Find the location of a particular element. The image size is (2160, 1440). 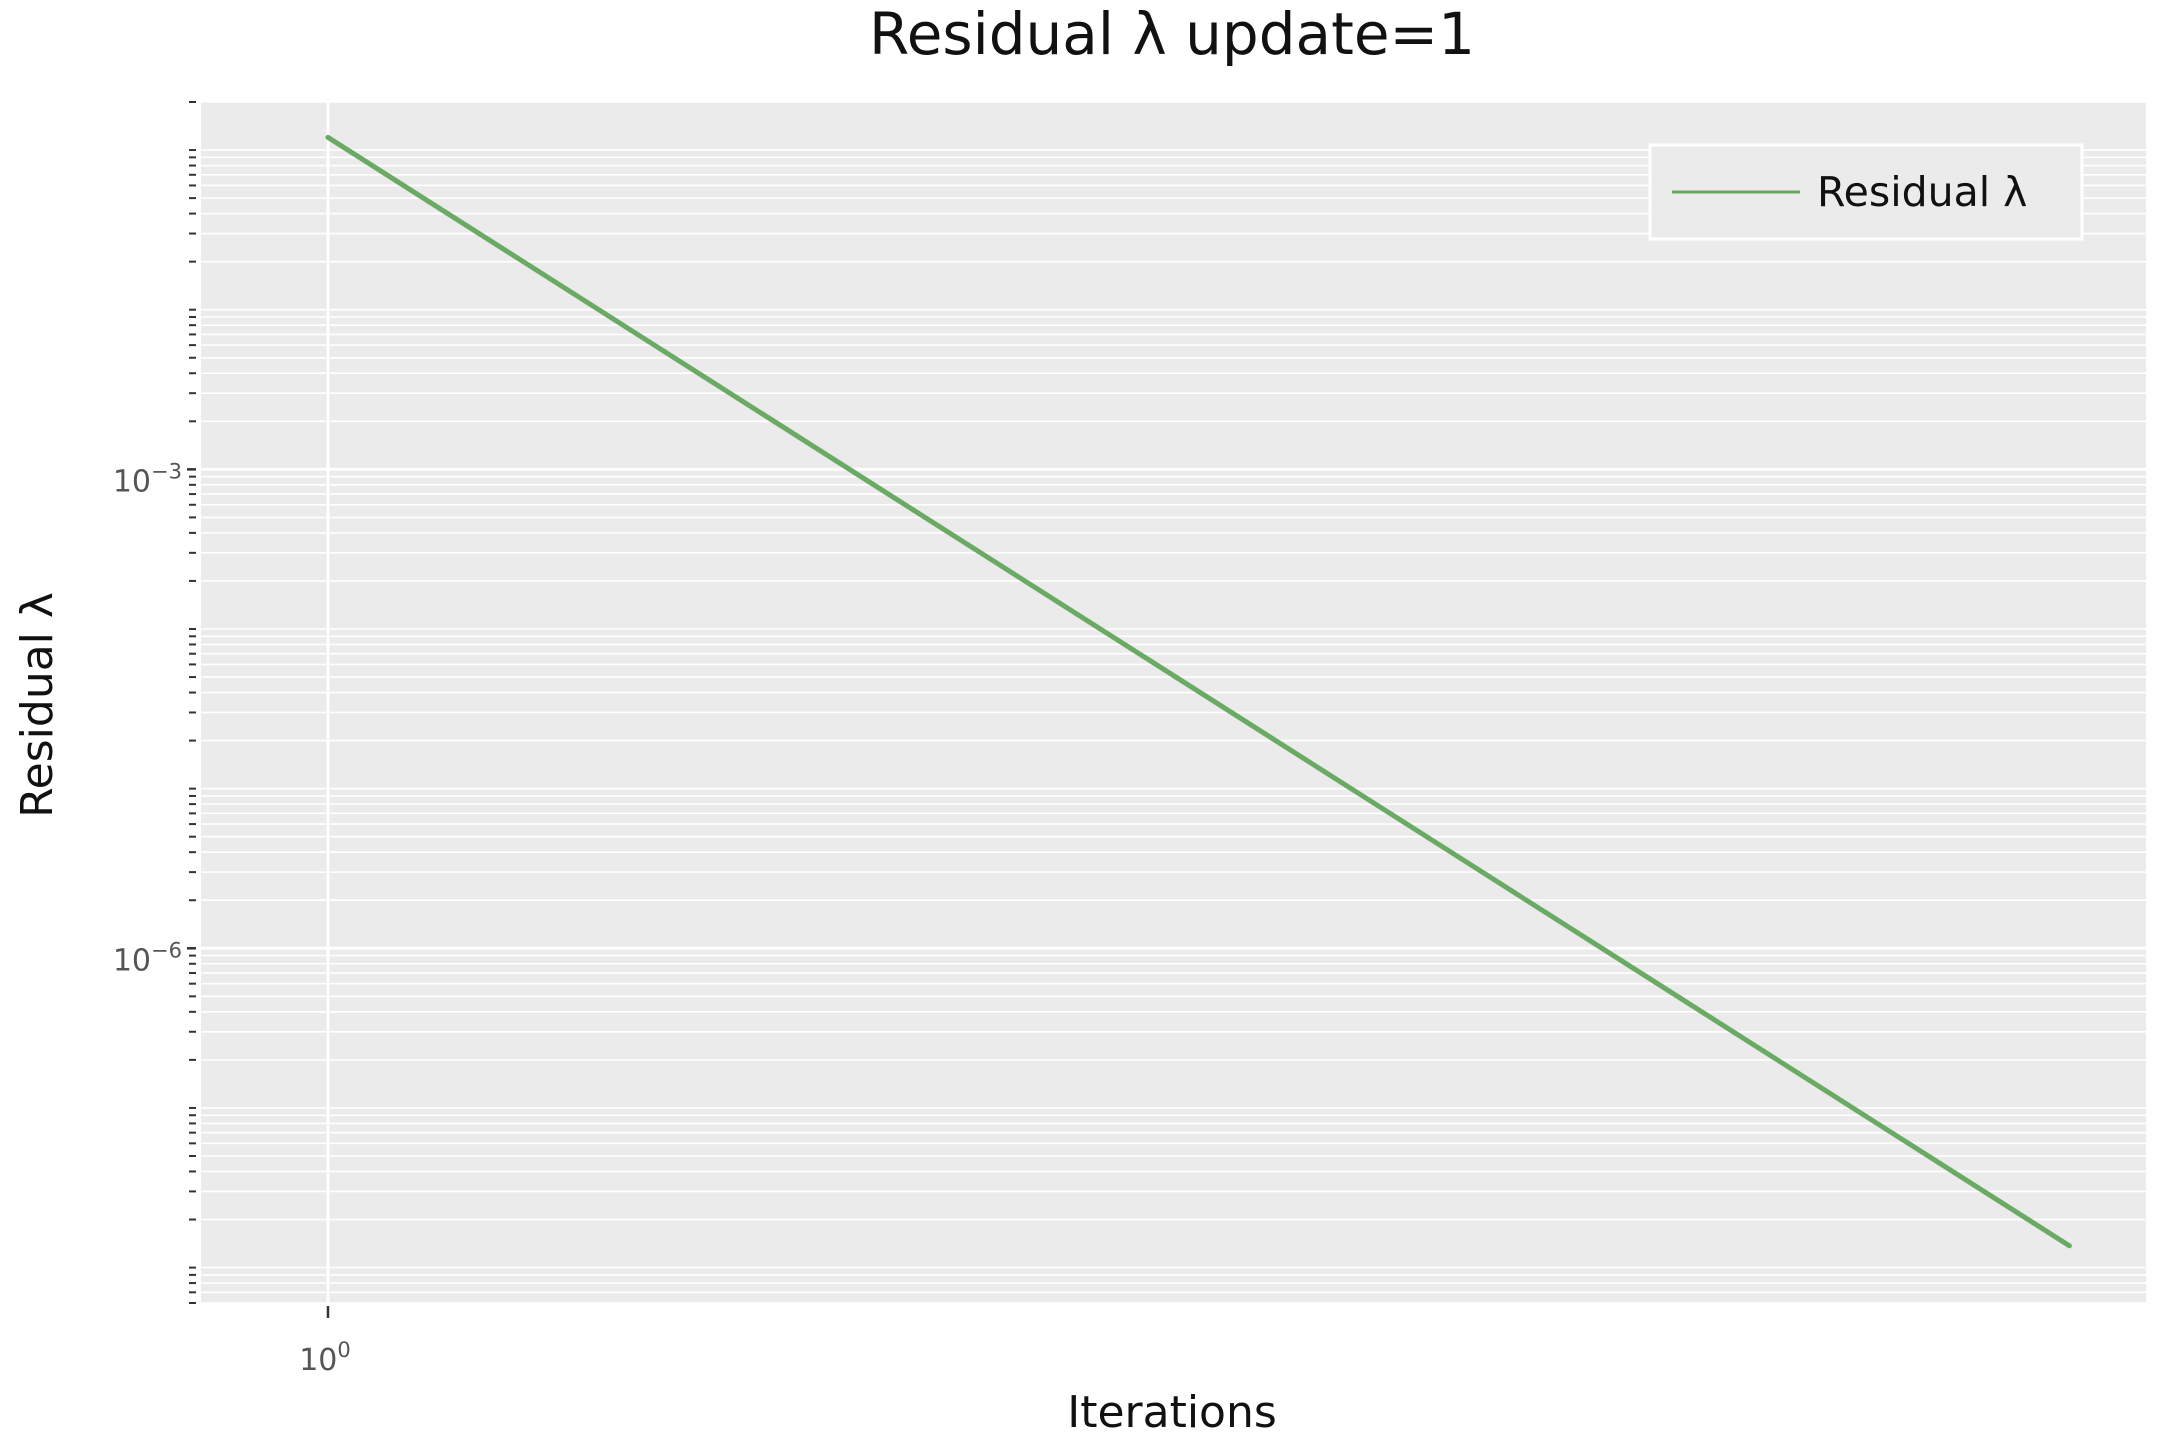

x-tick-label: 100 is located at coordinates (325, 1358).